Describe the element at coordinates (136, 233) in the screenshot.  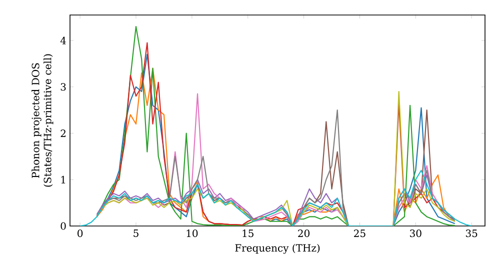
I see `x-tick-label: 5` at that location.